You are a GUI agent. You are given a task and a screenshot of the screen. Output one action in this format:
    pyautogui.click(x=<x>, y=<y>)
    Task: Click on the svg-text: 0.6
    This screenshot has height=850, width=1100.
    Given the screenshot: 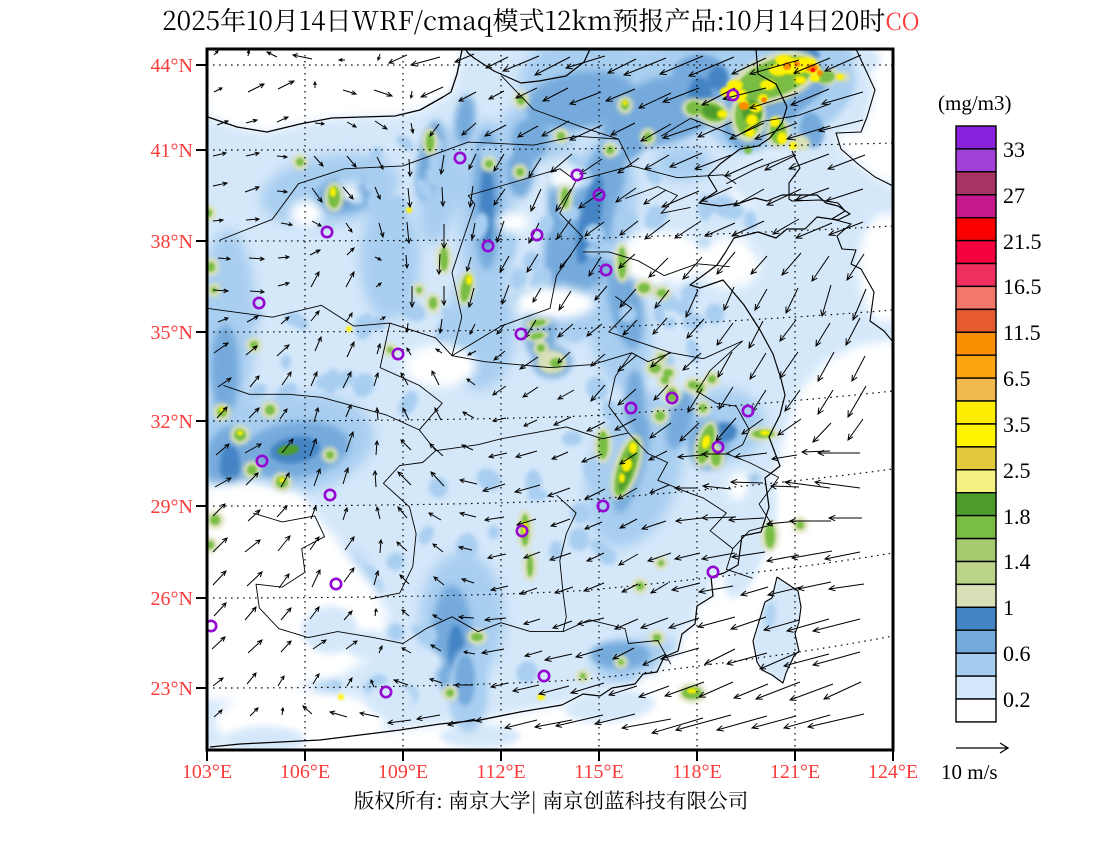 What is the action you would take?
    pyautogui.click(x=1017, y=653)
    